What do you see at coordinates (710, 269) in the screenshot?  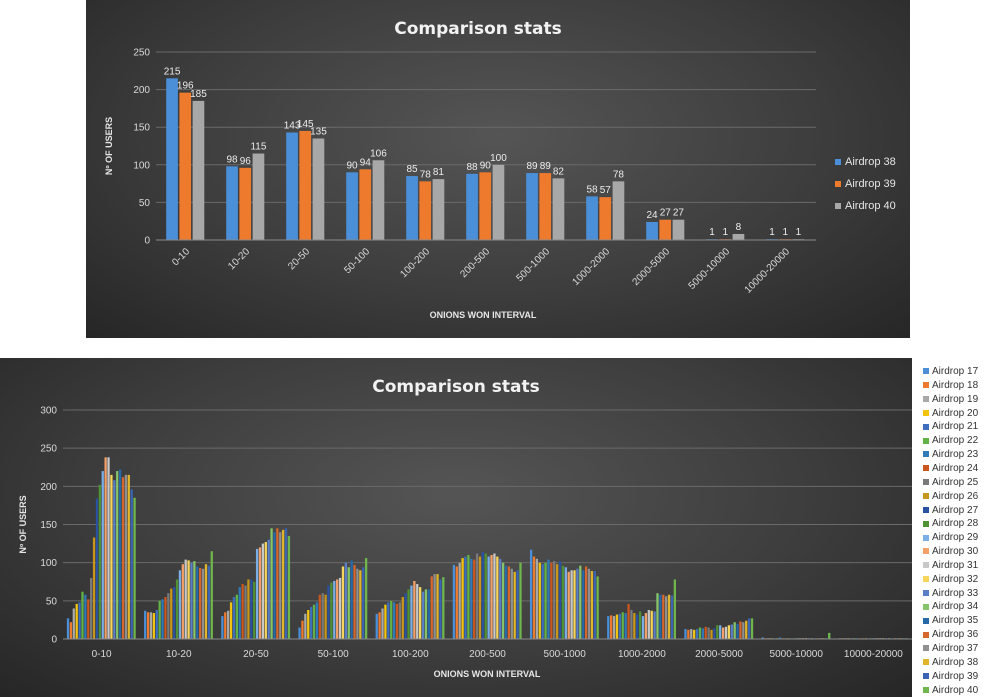 I see `x-tick-label: 5000-10000` at bounding box center [710, 269].